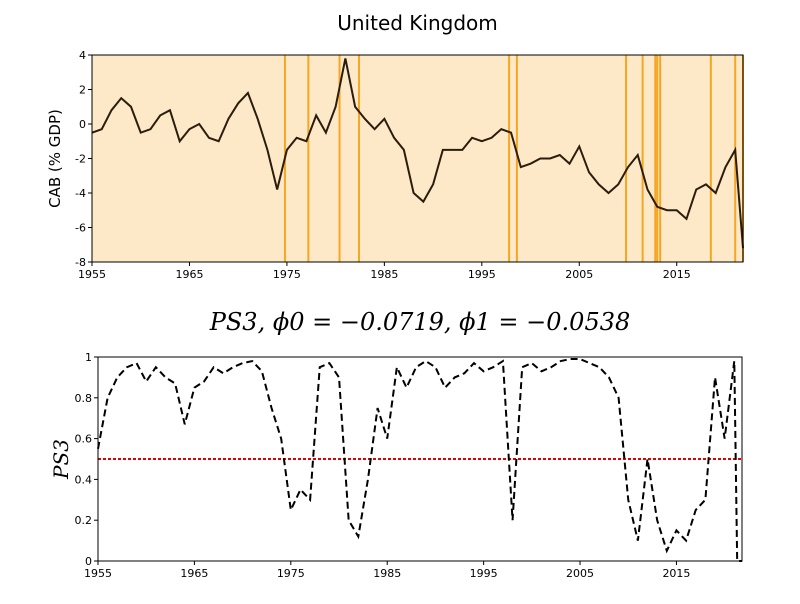 Image resolution: width=800 pixels, height=604 pixels. Describe the element at coordinates (82, 90) in the screenshot. I see `y-tick-label: 2` at that location.